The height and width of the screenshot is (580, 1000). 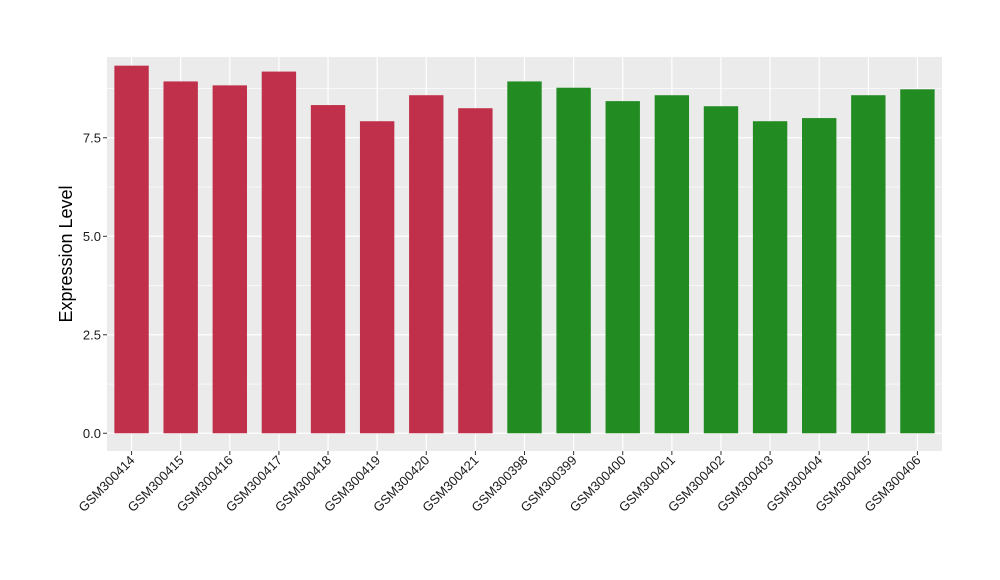 What do you see at coordinates (622, 267) in the screenshot?
I see `bar-gsm300400` at bounding box center [622, 267].